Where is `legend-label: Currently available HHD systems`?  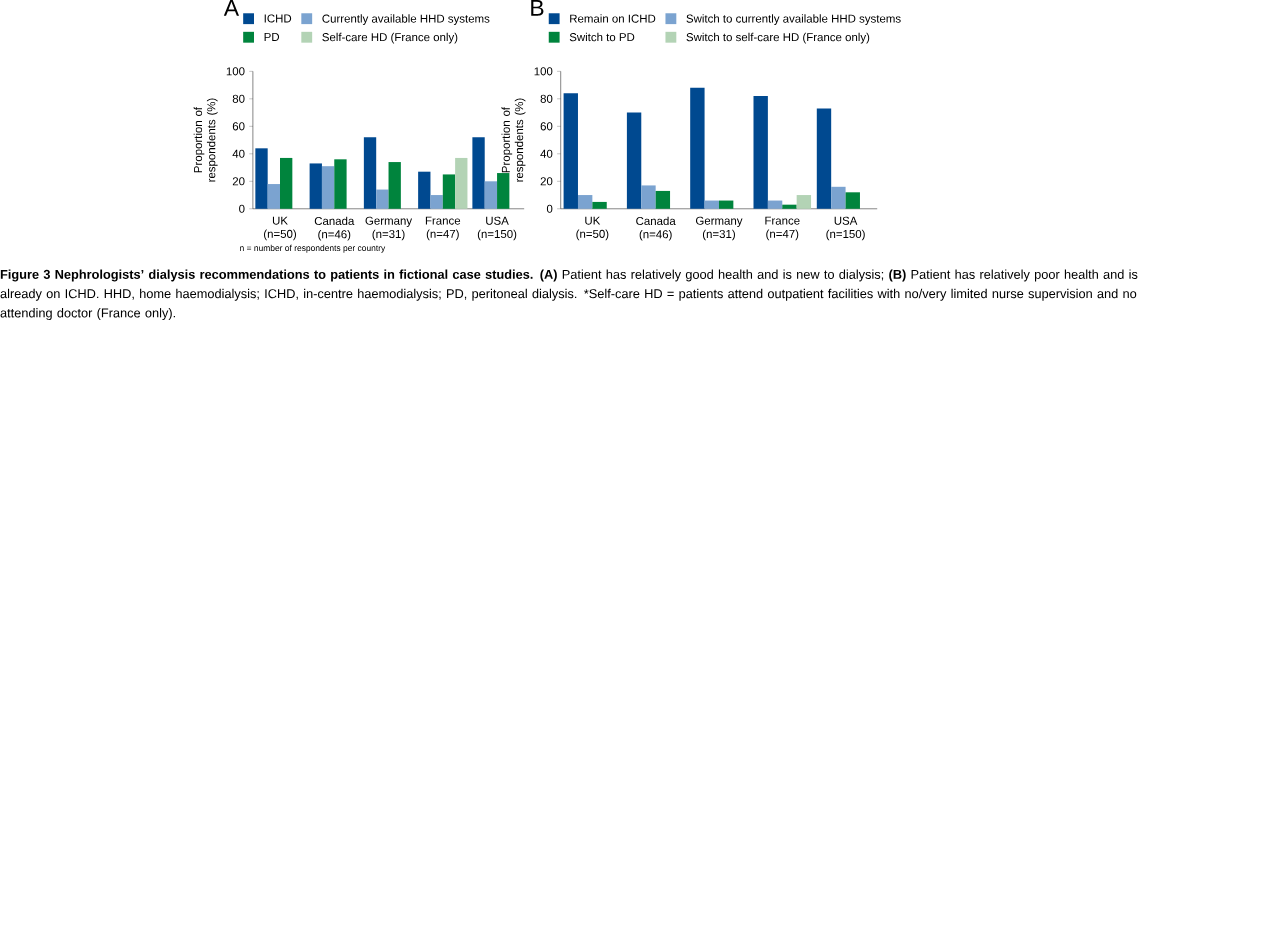 legend-label: Currently available HHD systems is located at coordinates (406, 19).